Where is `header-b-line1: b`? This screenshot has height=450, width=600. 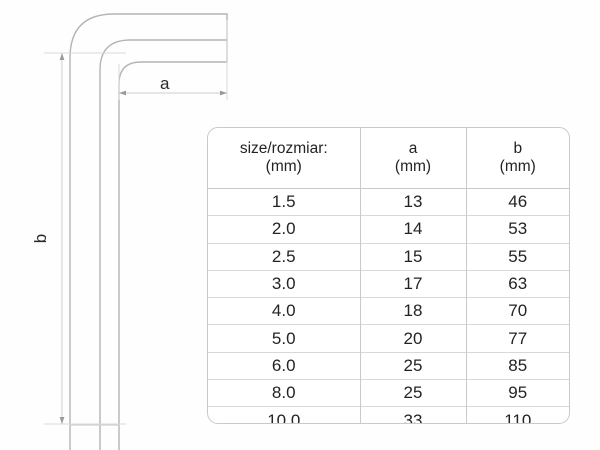
header-b-line1: b is located at coordinates (518, 149).